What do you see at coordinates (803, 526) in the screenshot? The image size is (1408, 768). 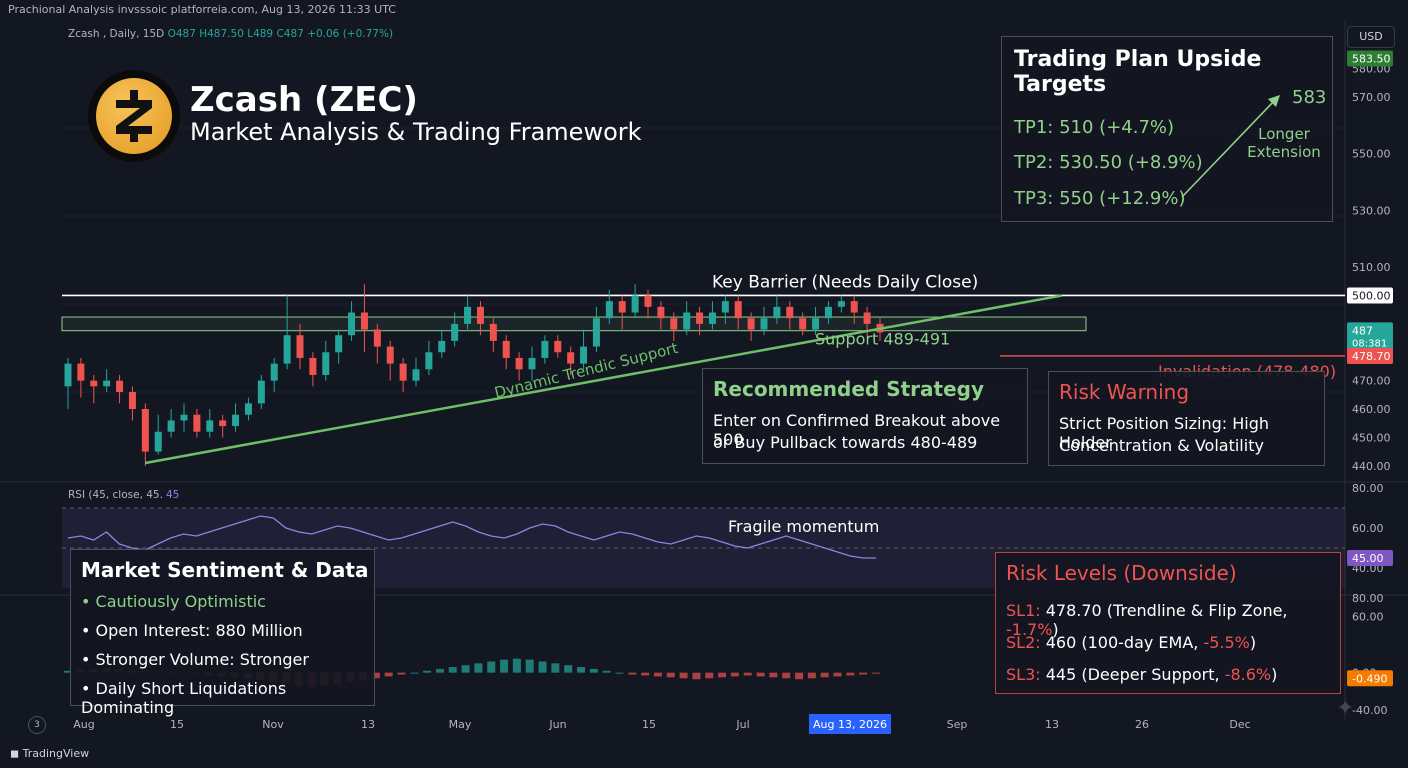 I see `fragile-momentum-label: Fragile momentum` at bounding box center [803, 526].